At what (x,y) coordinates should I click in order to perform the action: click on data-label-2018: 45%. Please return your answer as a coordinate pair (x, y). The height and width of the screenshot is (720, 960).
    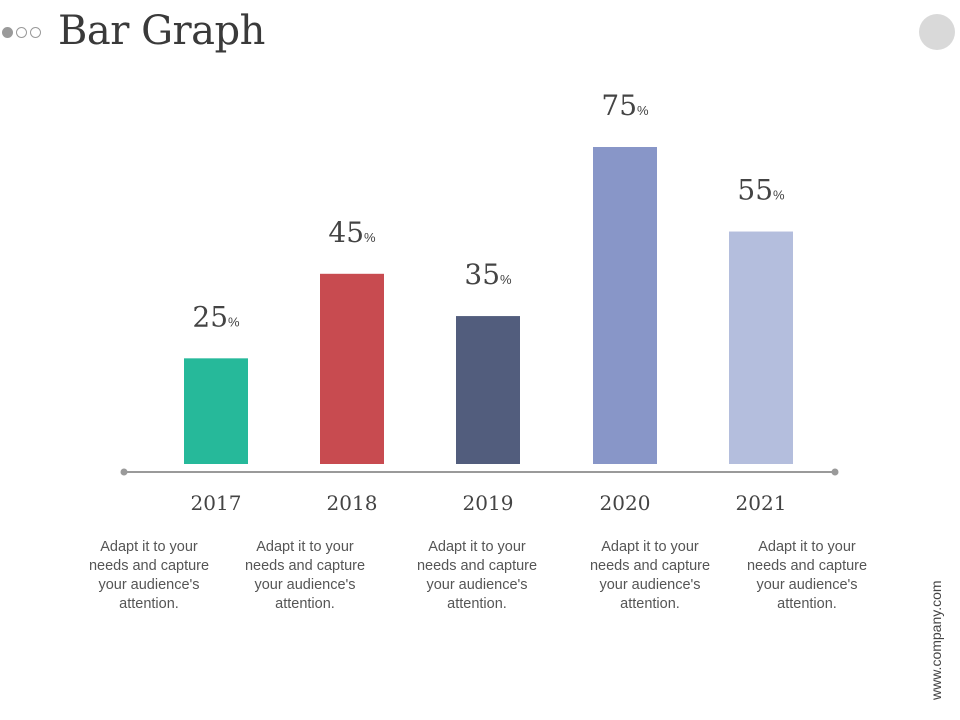
    Looking at the image, I should click on (352, 232).